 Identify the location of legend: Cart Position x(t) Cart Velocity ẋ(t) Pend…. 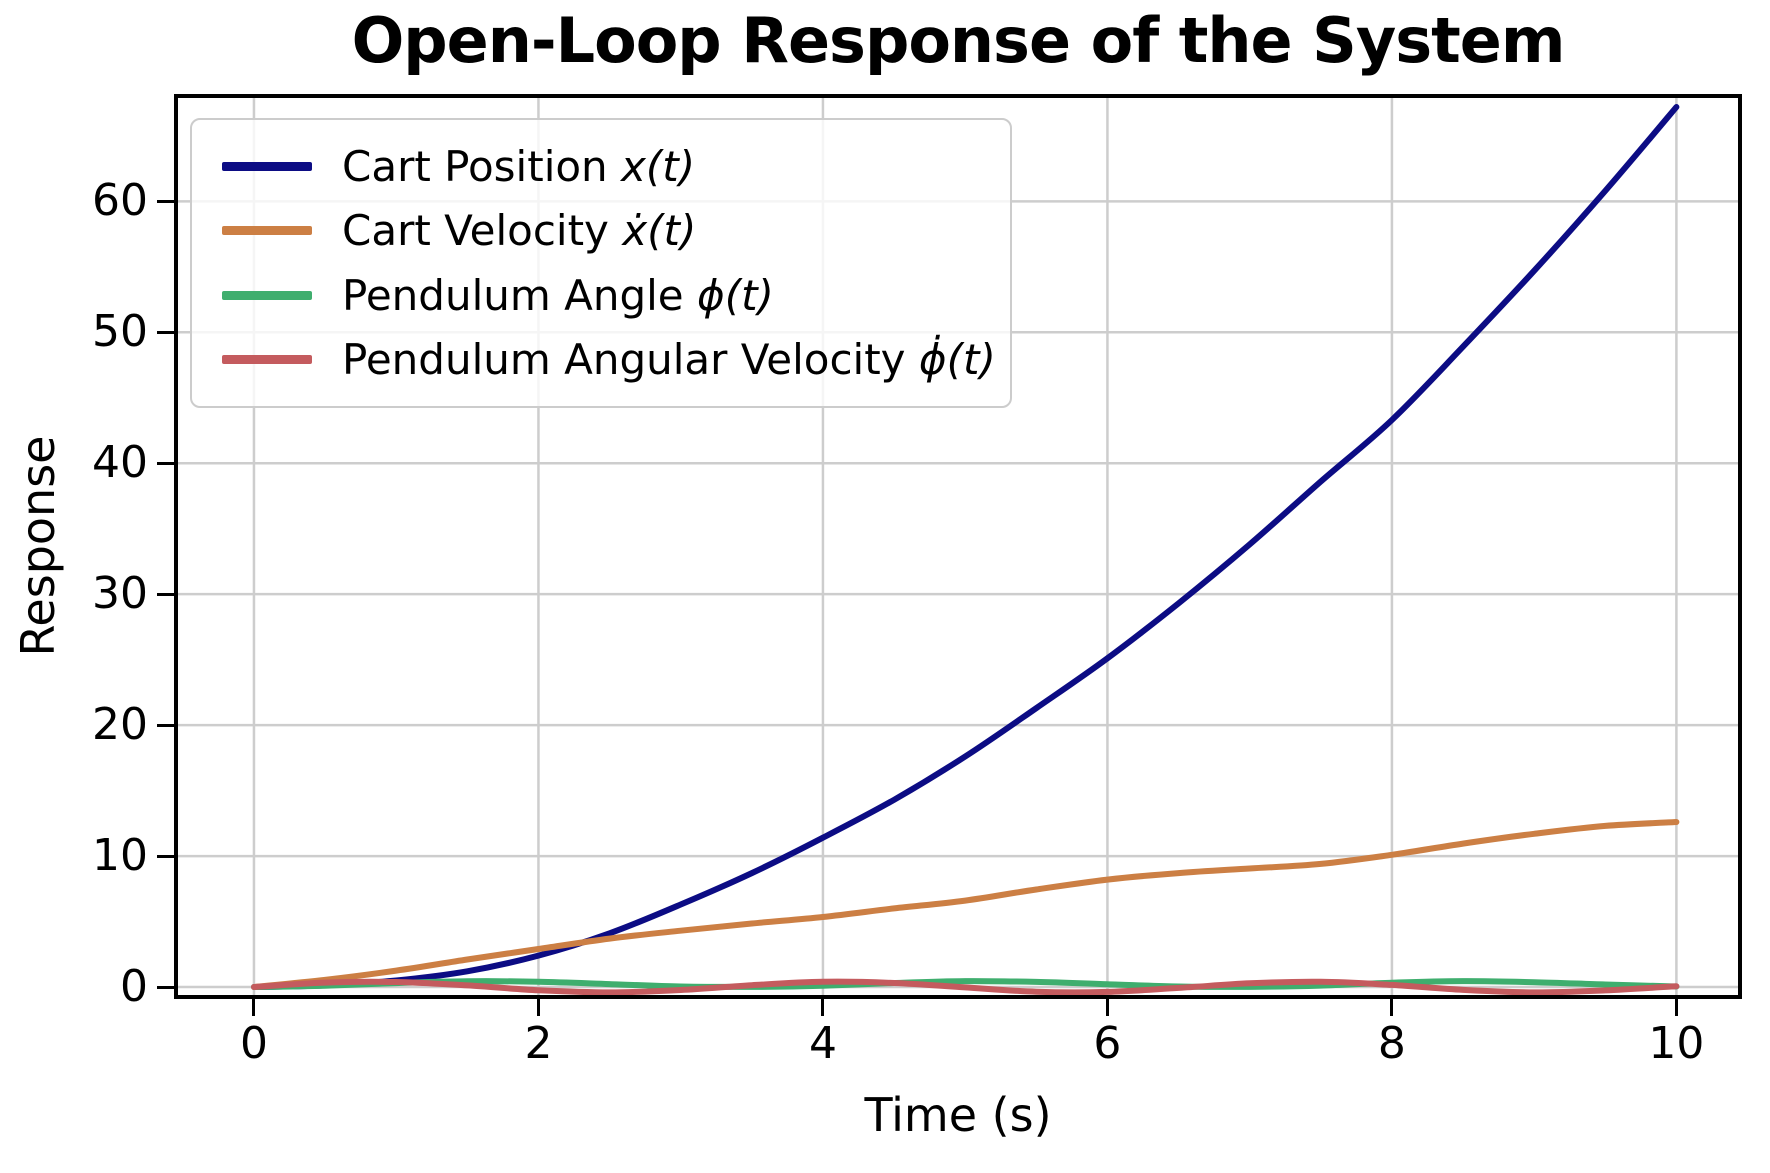
(601, 263).